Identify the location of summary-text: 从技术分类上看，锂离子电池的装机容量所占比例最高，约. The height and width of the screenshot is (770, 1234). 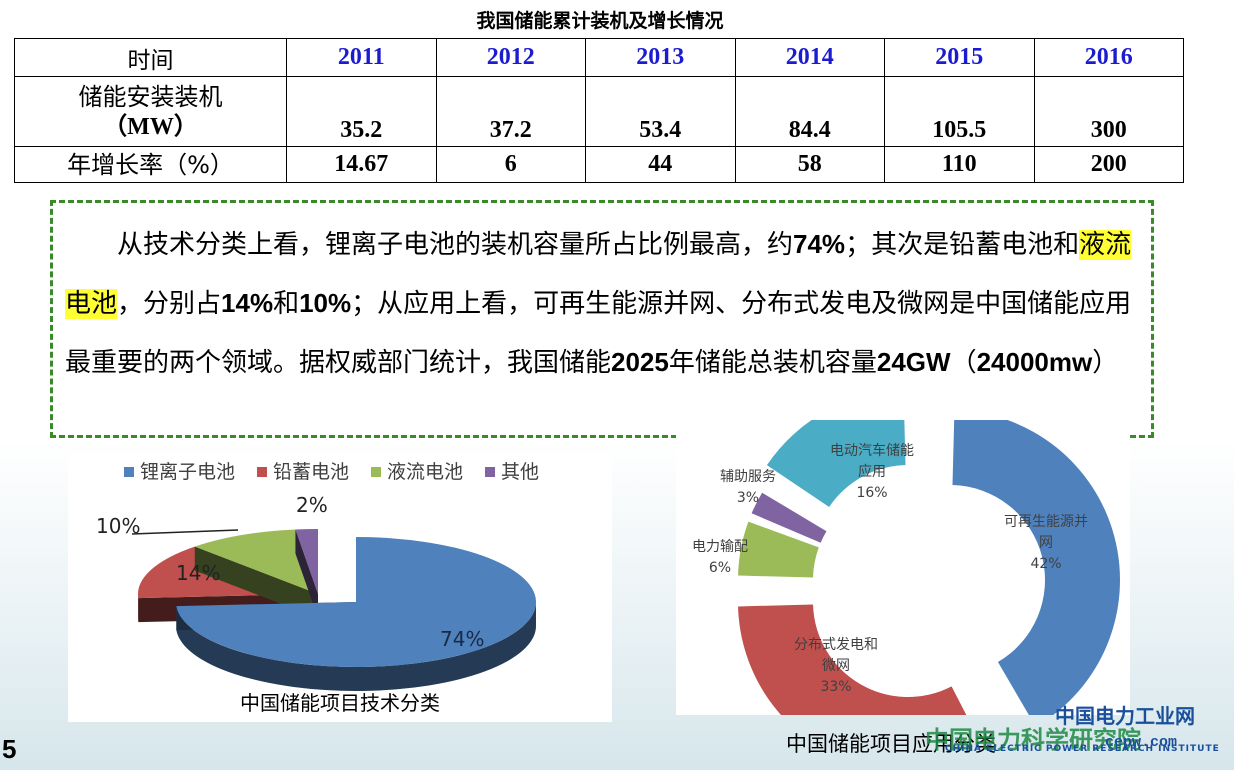
(455, 245).